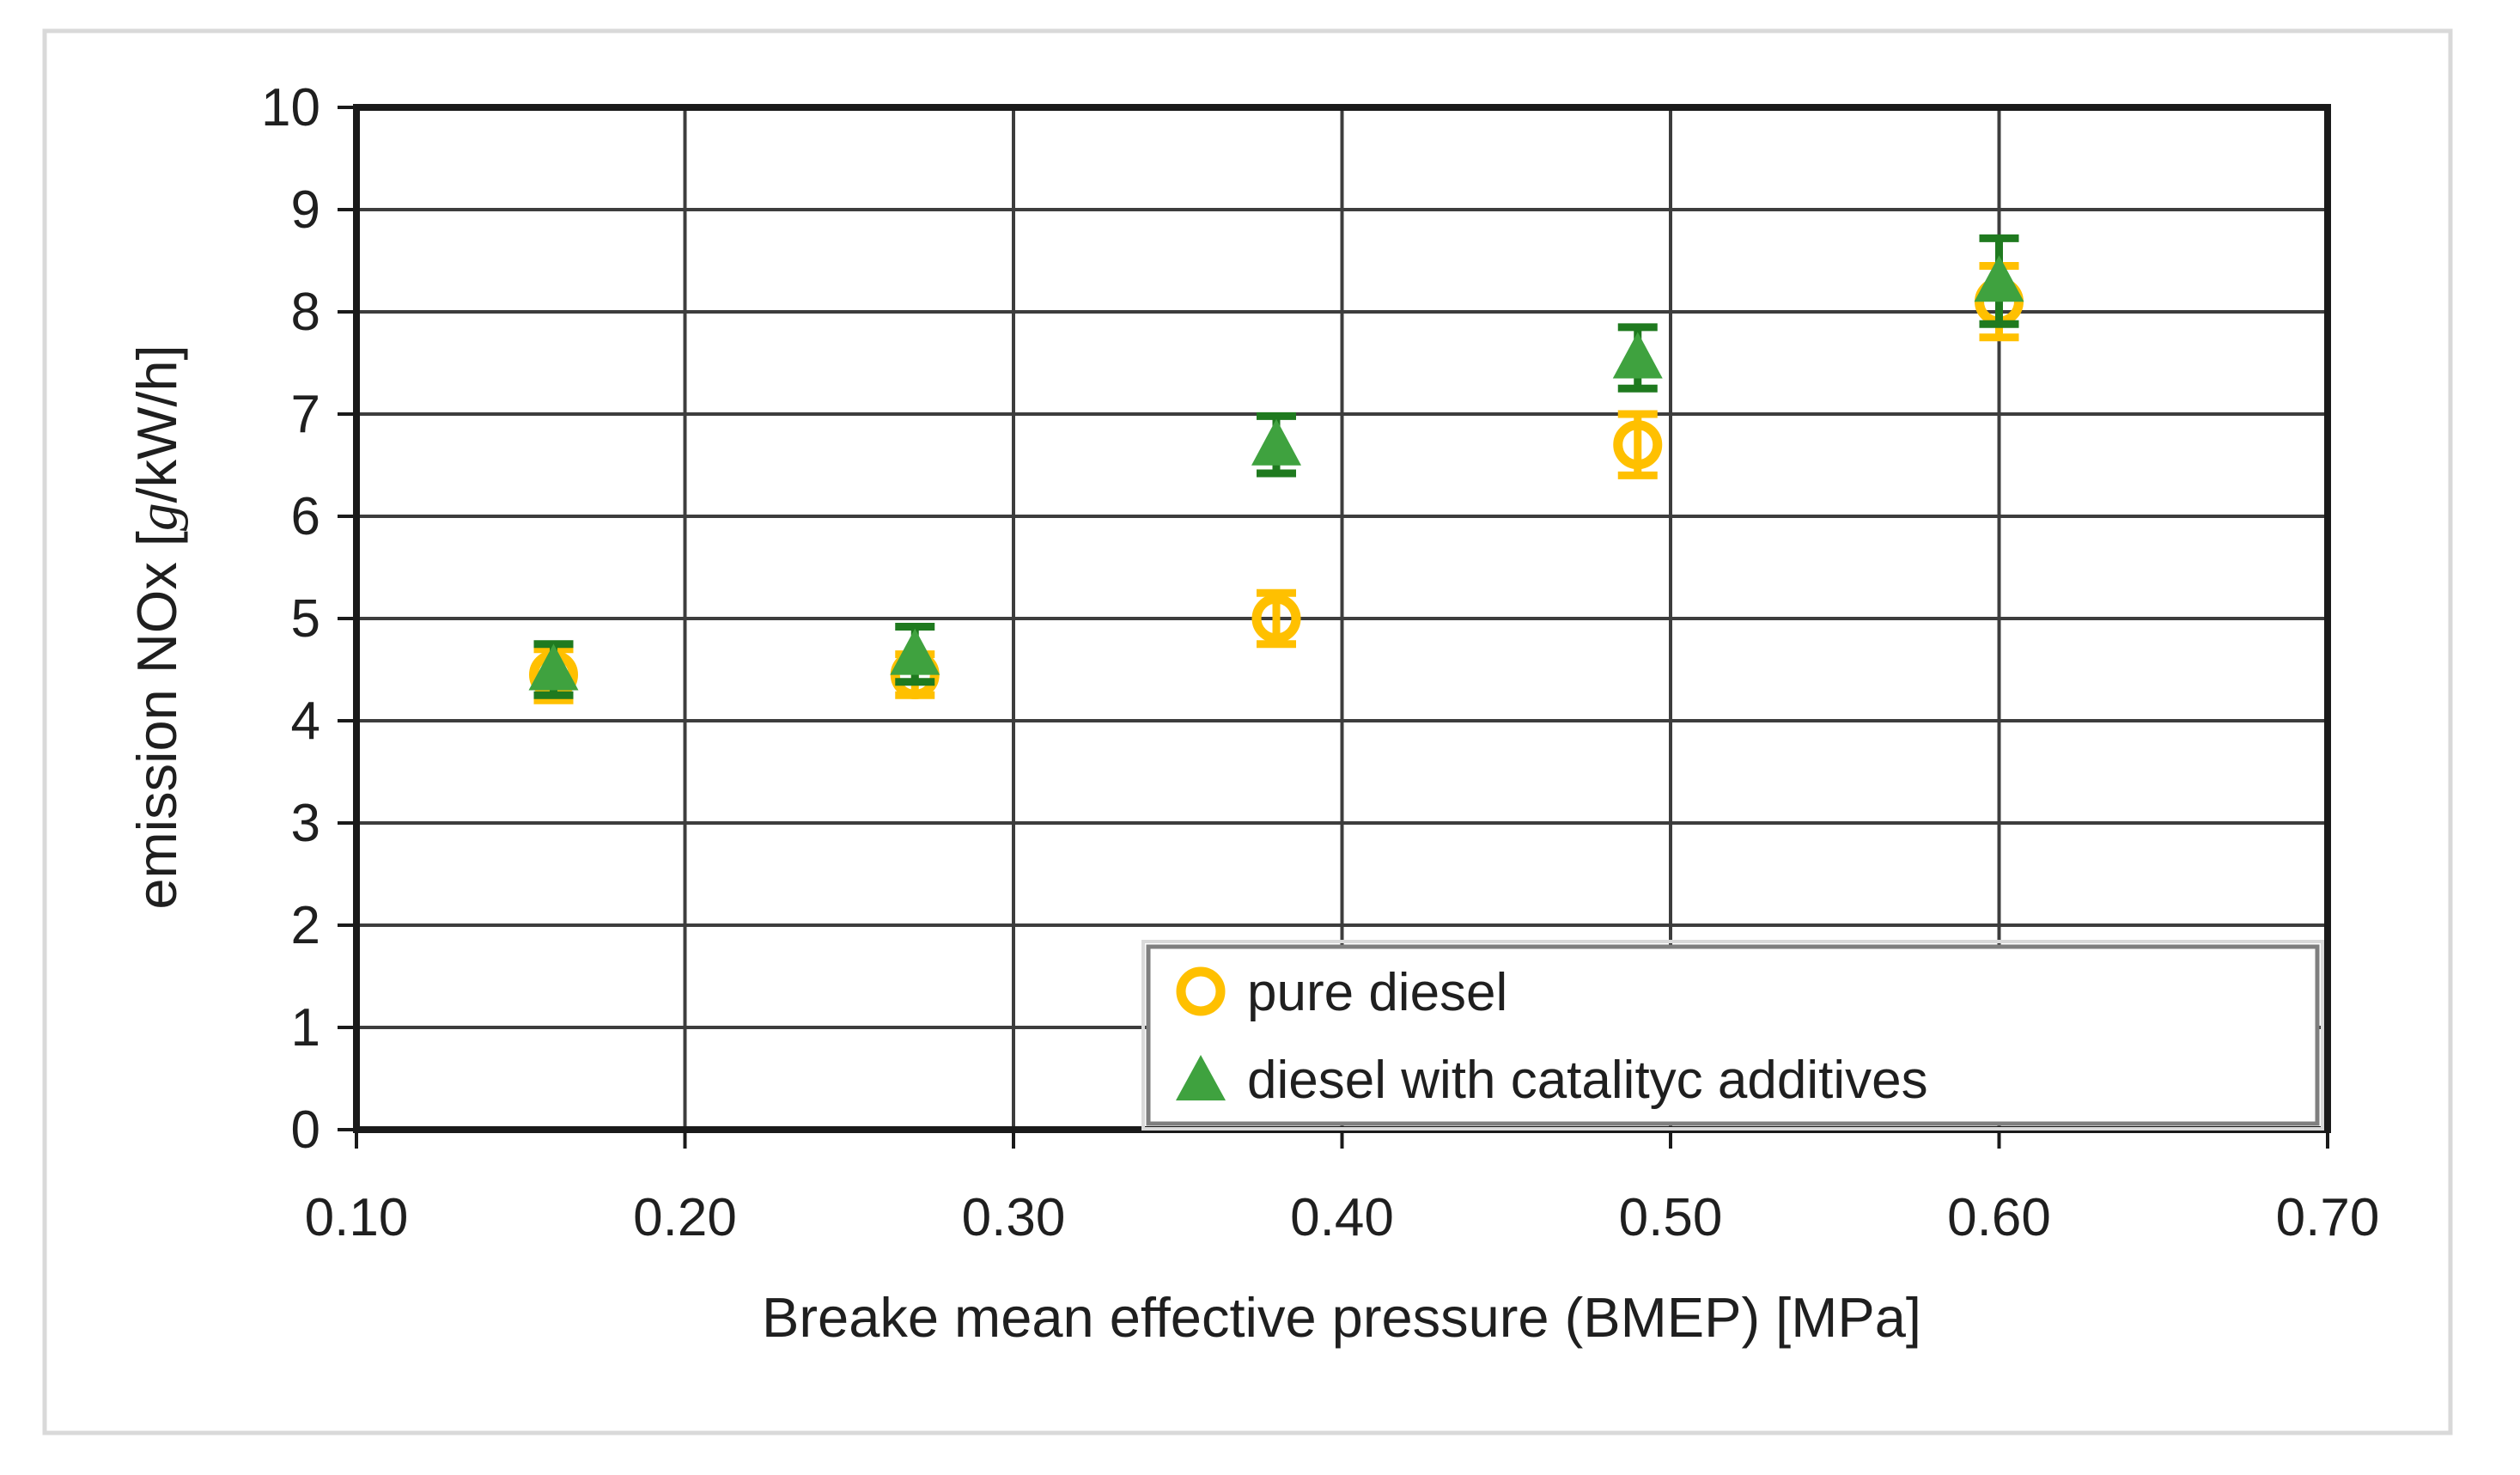 The width and height of the screenshot is (2520, 1475). I want to click on legend-item-pure-diesel: pure diesel, so click(1341, 993).